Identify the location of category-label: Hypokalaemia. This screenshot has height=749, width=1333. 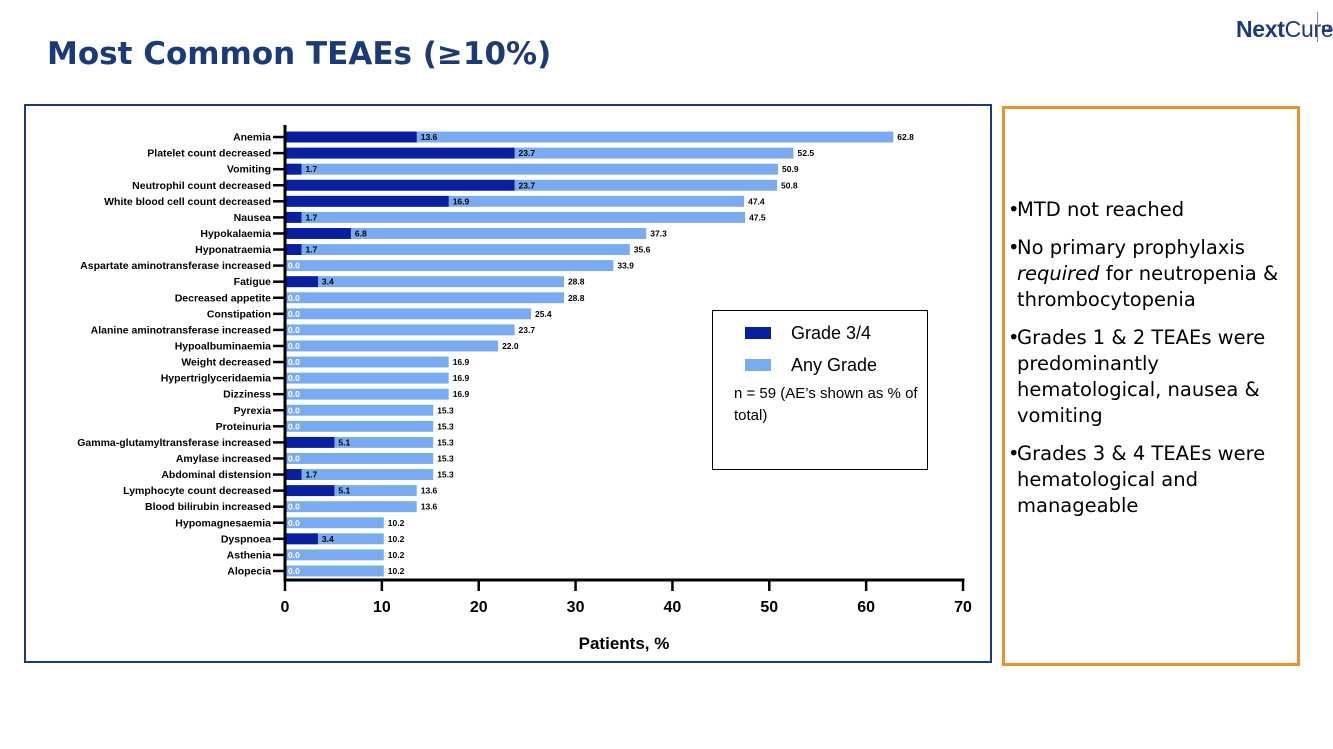
(235, 234).